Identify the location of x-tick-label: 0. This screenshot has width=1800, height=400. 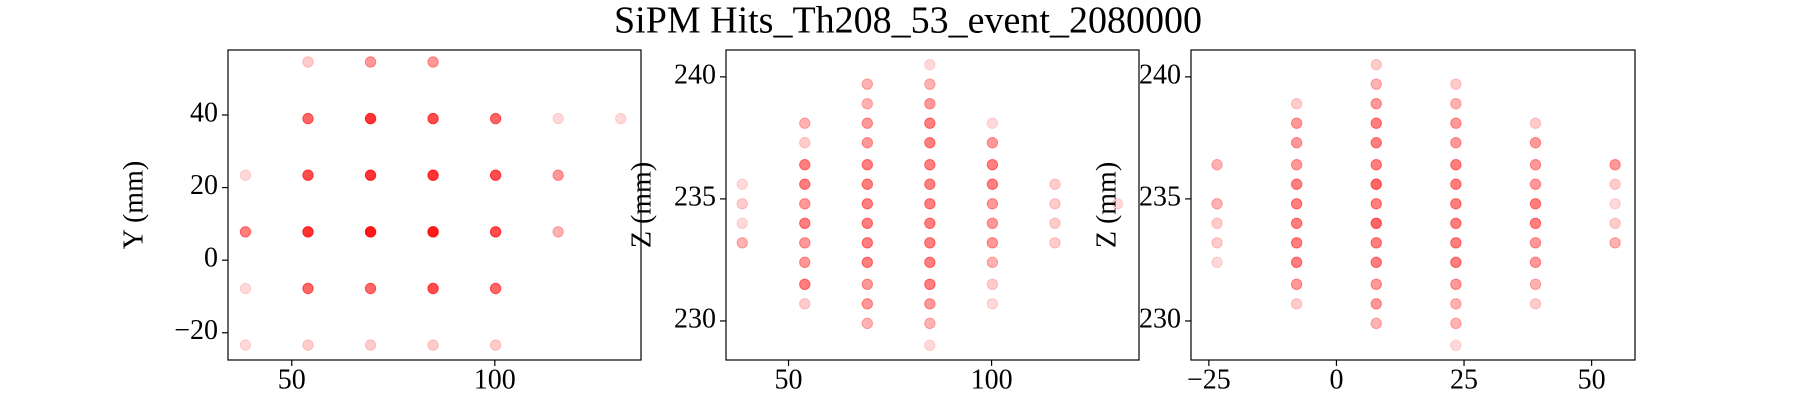
(1336, 379).